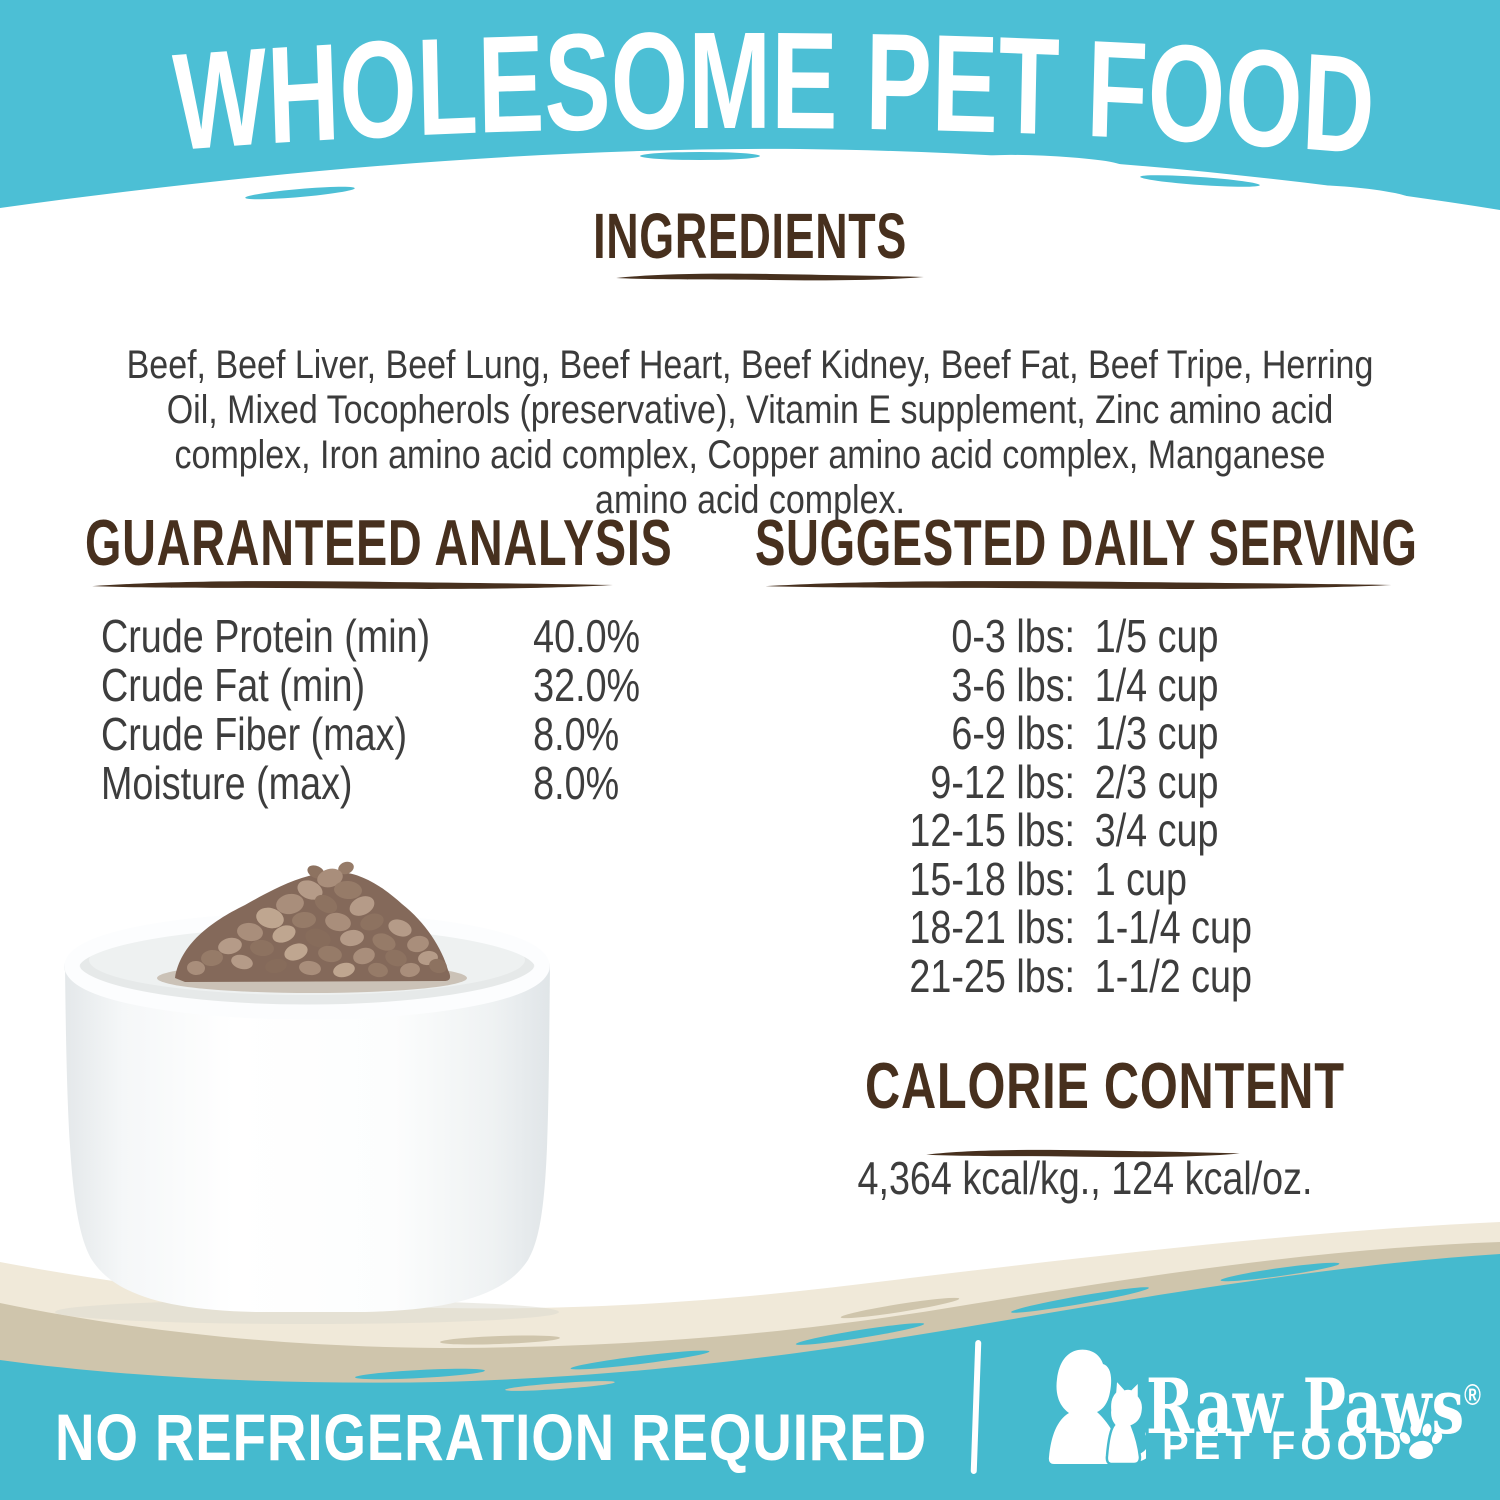 Image resolution: width=1500 pixels, height=1500 pixels. I want to click on table-row: 21-25 lbs: 1-1/2 cup, so click(1135, 975).